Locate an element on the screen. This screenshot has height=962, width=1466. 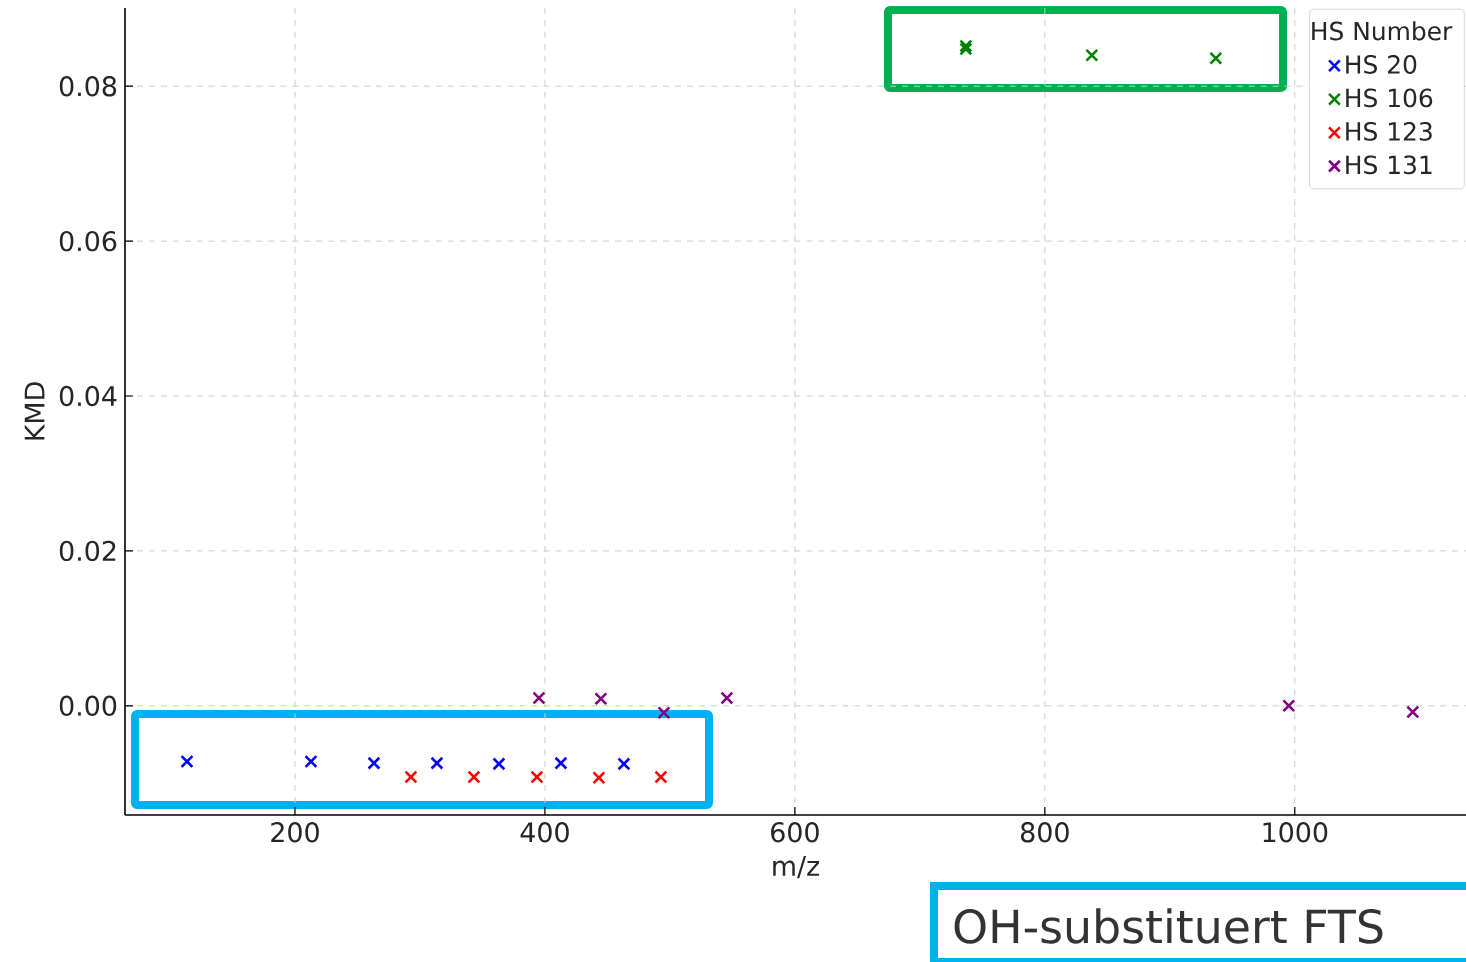
x-tick-label: 400 is located at coordinates (544, 832).